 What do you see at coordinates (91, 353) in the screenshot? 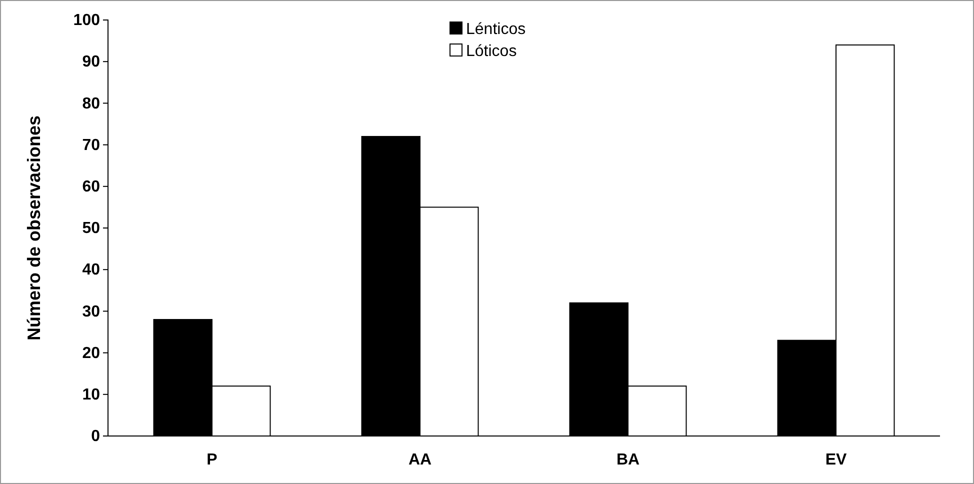
I see `y-tick-label: 20` at bounding box center [91, 353].